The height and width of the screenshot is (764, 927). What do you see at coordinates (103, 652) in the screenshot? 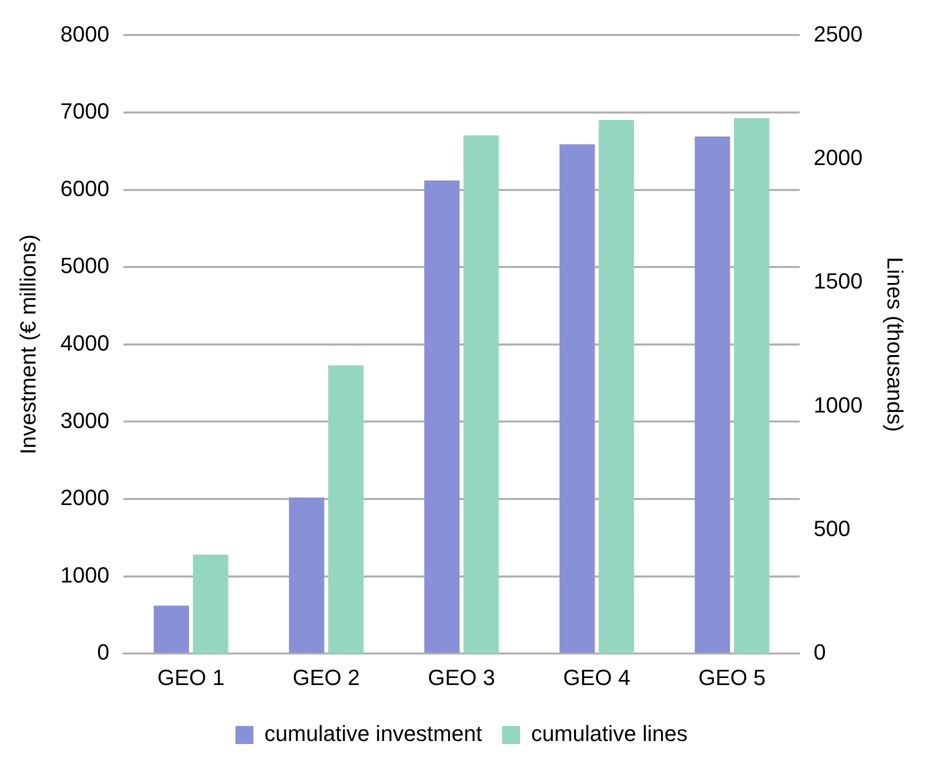
I see `y-tick-label: 0` at bounding box center [103, 652].